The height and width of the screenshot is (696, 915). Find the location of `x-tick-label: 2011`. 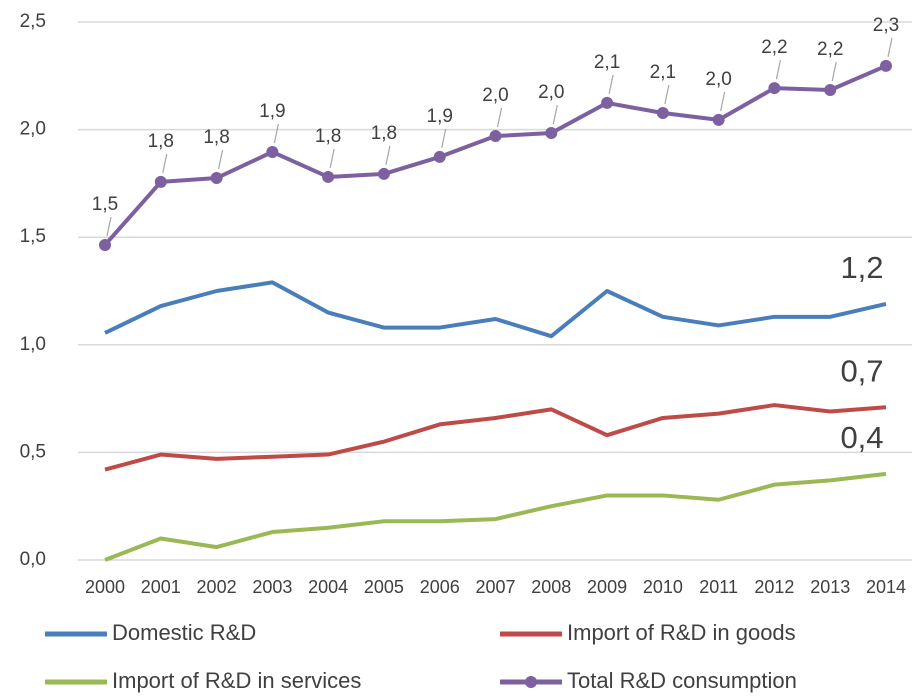

x-tick-label: 2011 is located at coordinates (718, 587).